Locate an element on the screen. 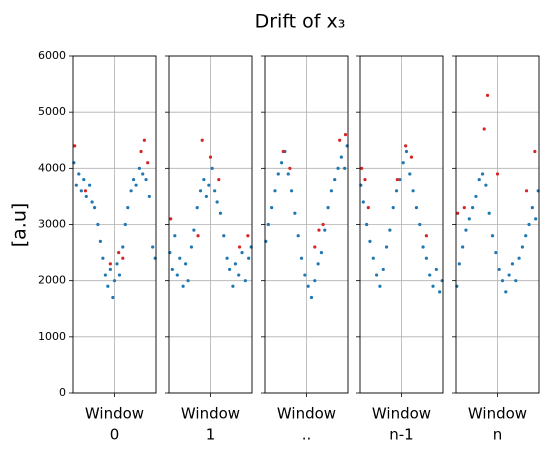 The height and width of the screenshot is (455, 550). y-tick-label: 2000 is located at coordinates (52, 280).